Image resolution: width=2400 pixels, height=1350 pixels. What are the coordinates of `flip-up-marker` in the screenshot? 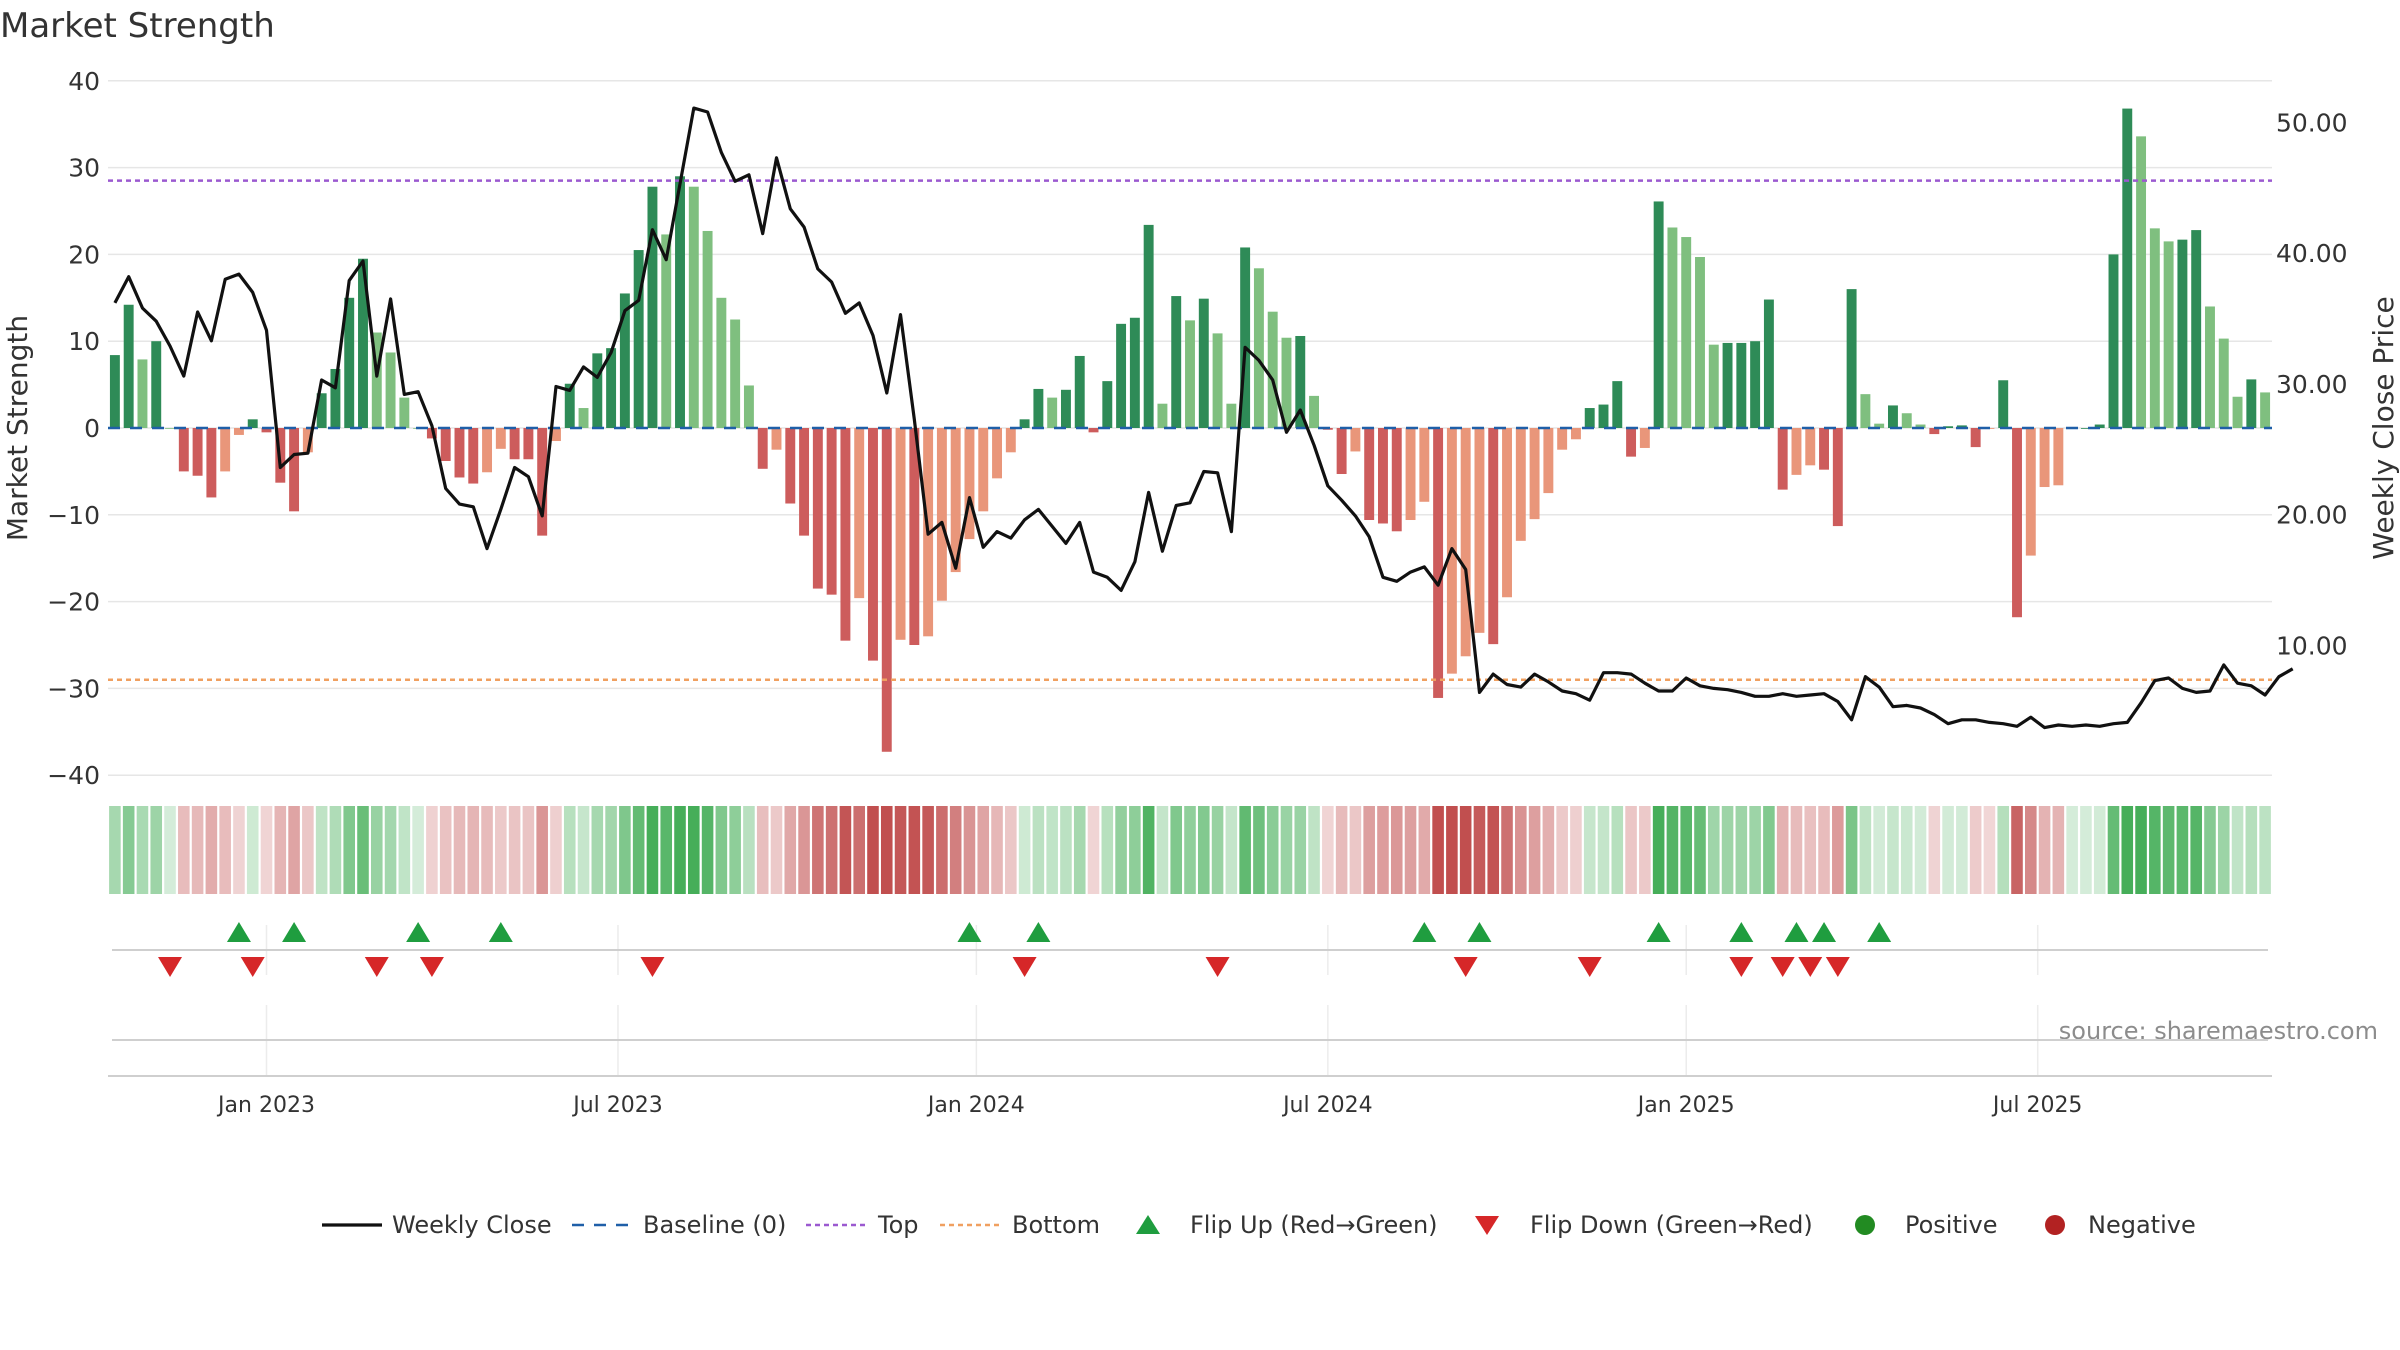 It's located at (294, 932).